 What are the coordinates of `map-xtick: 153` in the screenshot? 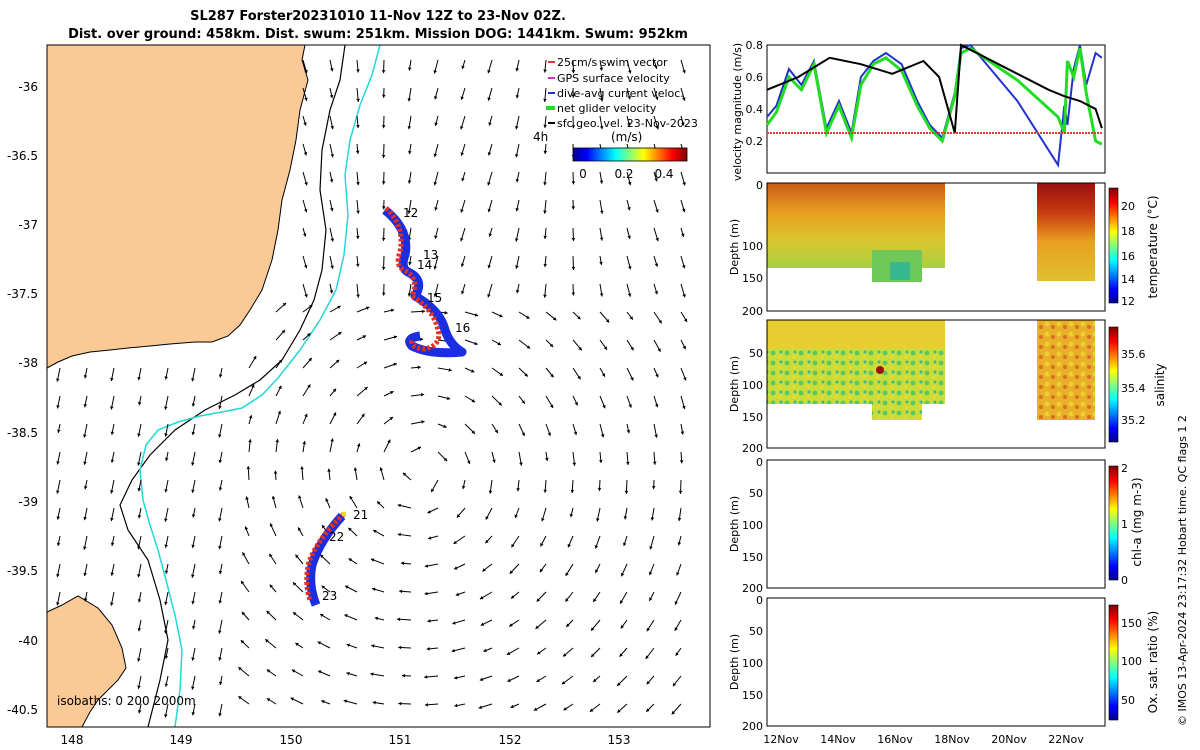 It's located at (619, 740).